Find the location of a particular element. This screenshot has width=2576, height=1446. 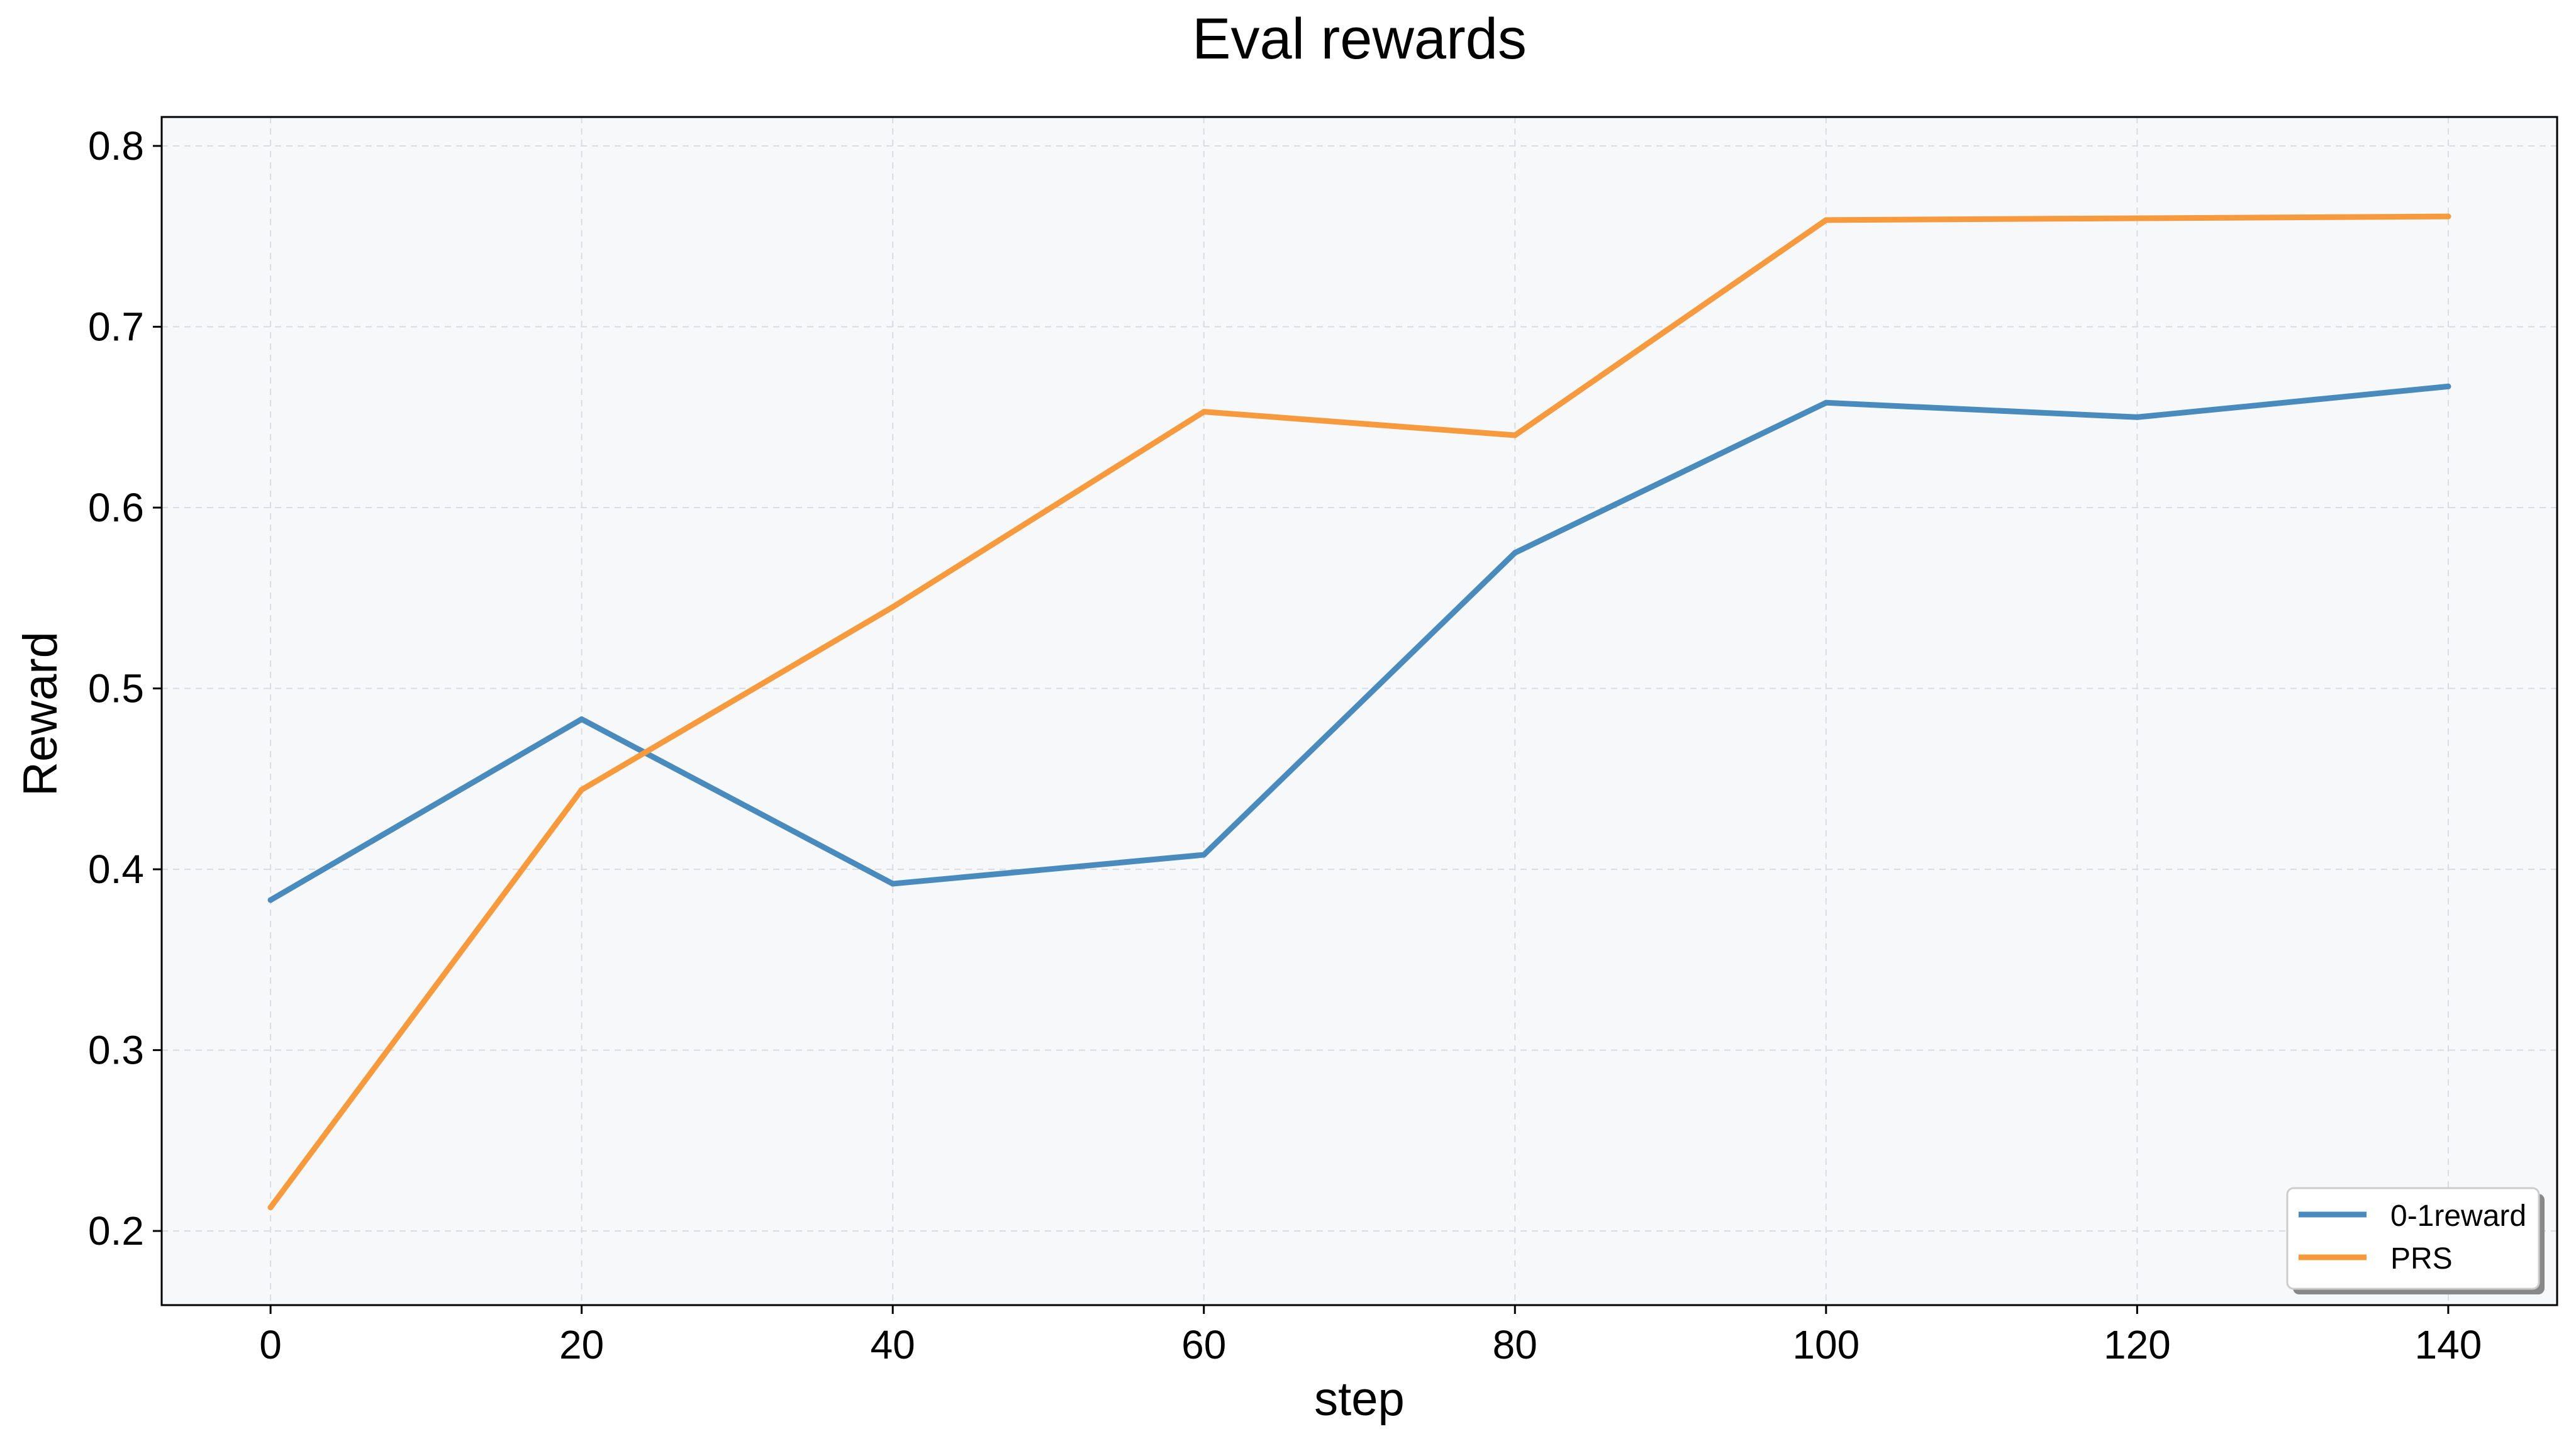

x-tick-label: 120 is located at coordinates (2137, 1344).